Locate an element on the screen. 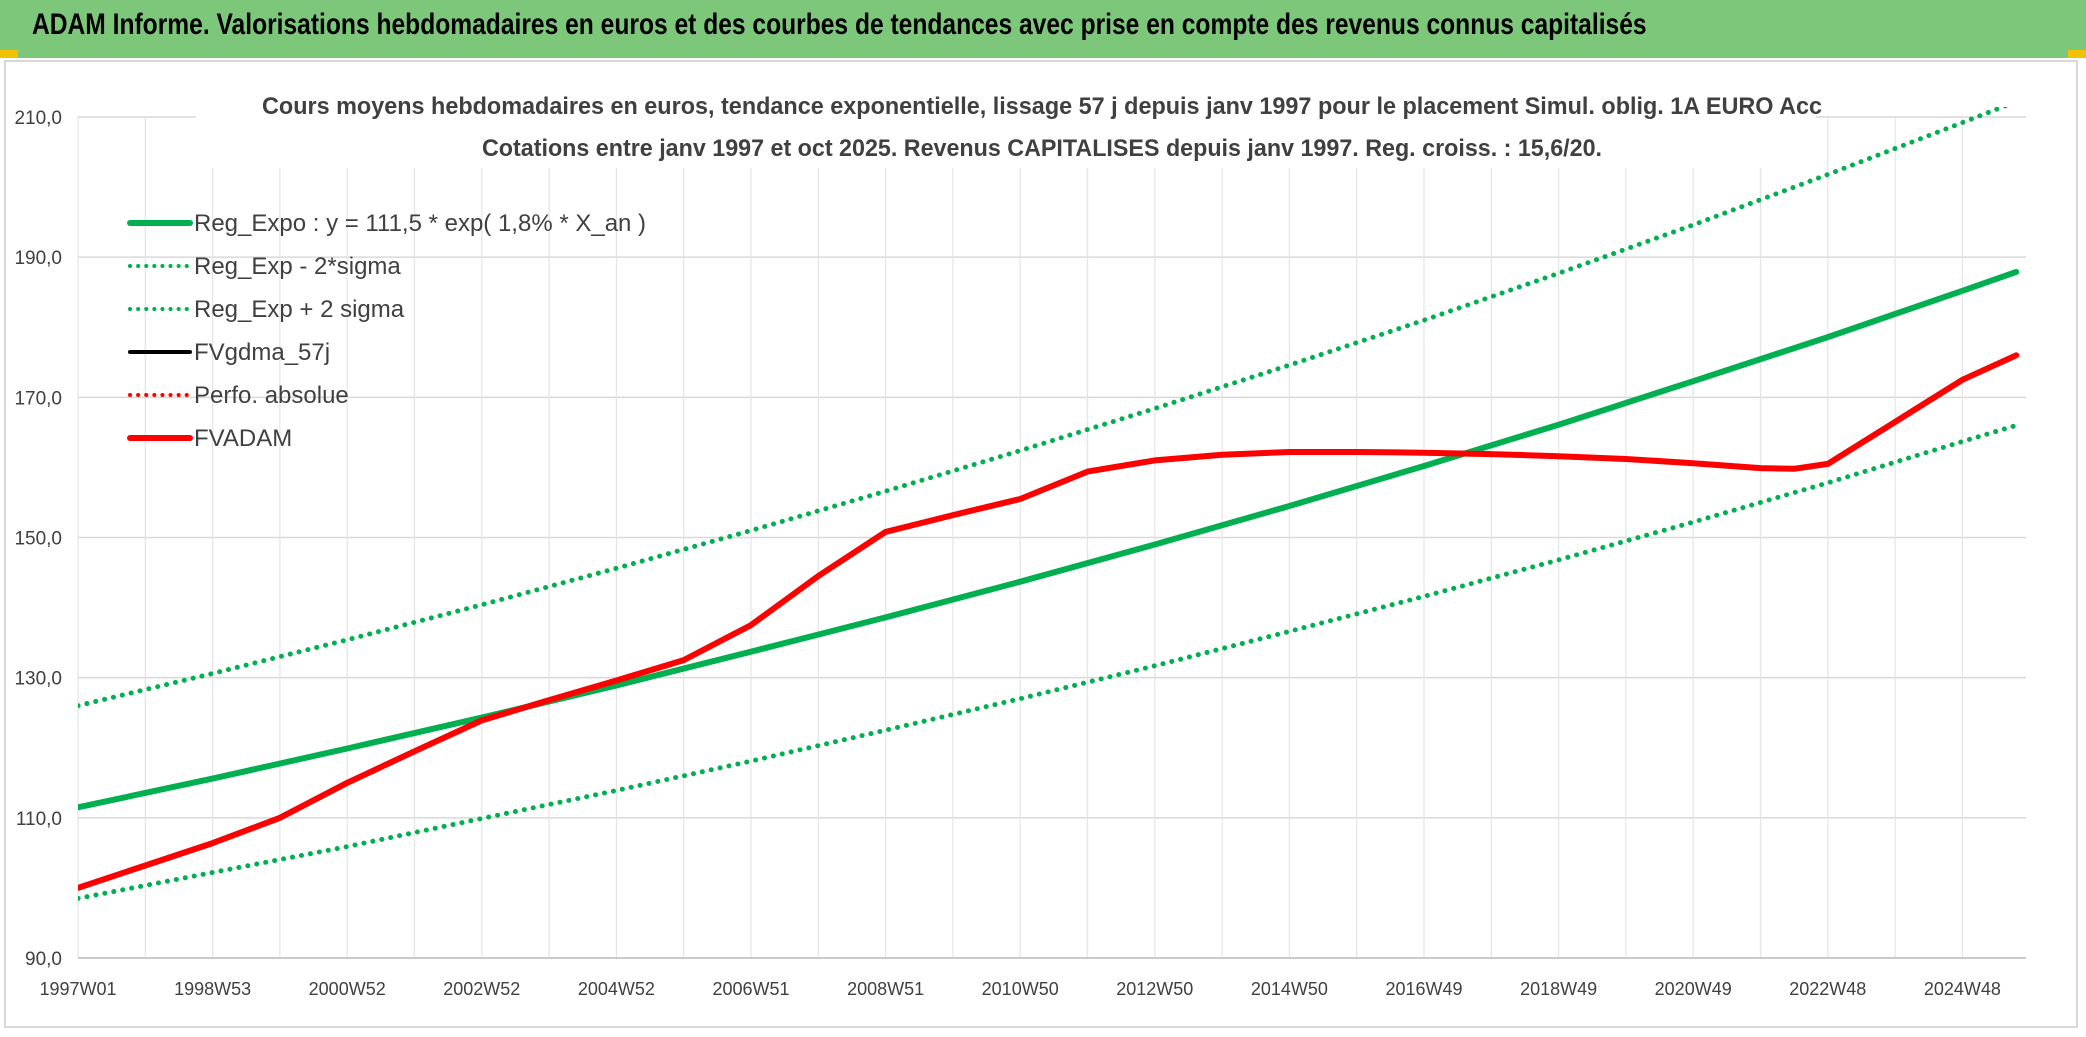  legend-label: Reg_Exp + 2 sigma is located at coordinates (299, 309).